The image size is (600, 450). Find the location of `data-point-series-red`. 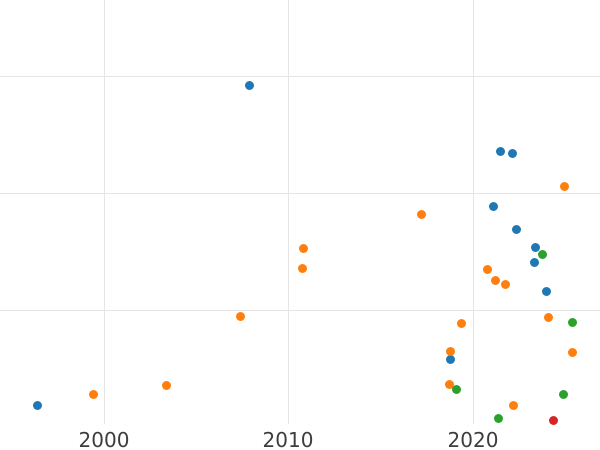

data-point-series-red is located at coordinates (553, 420).